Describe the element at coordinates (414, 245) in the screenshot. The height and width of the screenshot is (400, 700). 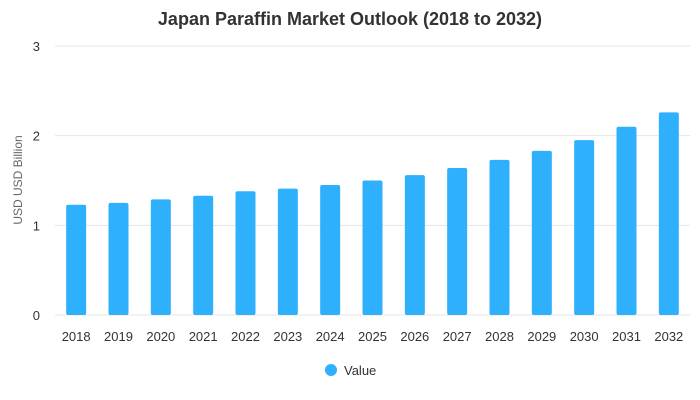
I see `bar-2026` at that location.